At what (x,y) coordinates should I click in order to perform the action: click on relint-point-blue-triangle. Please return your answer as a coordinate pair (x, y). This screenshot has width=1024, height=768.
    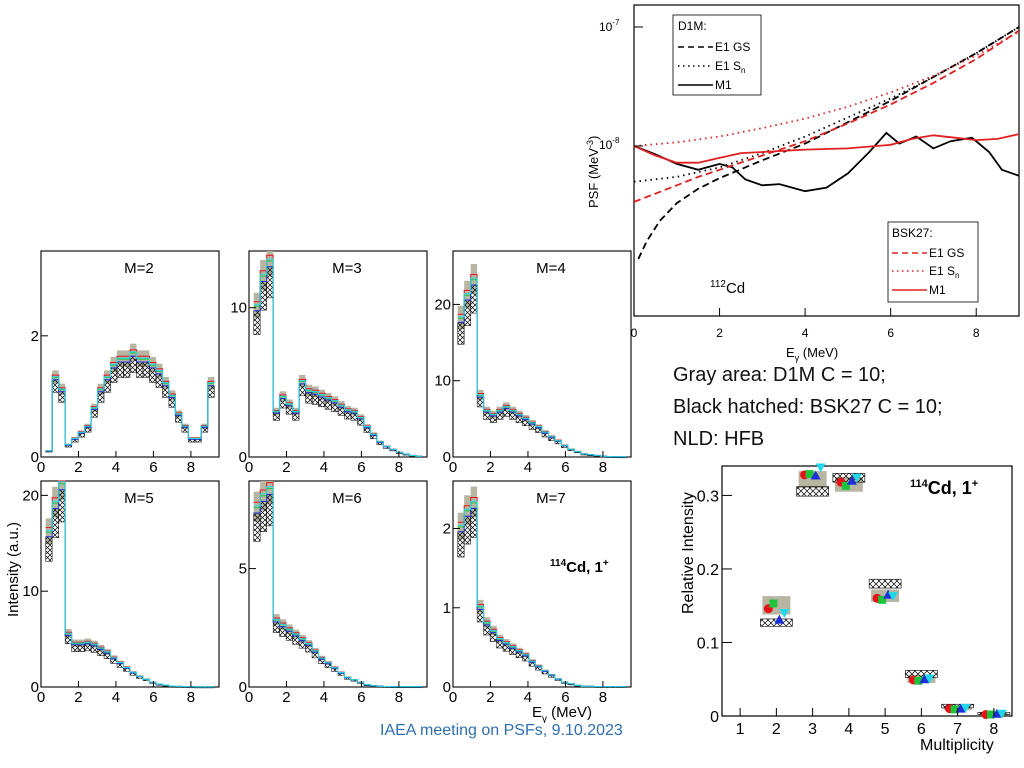
    Looking at the image, I should click on (815, 475).